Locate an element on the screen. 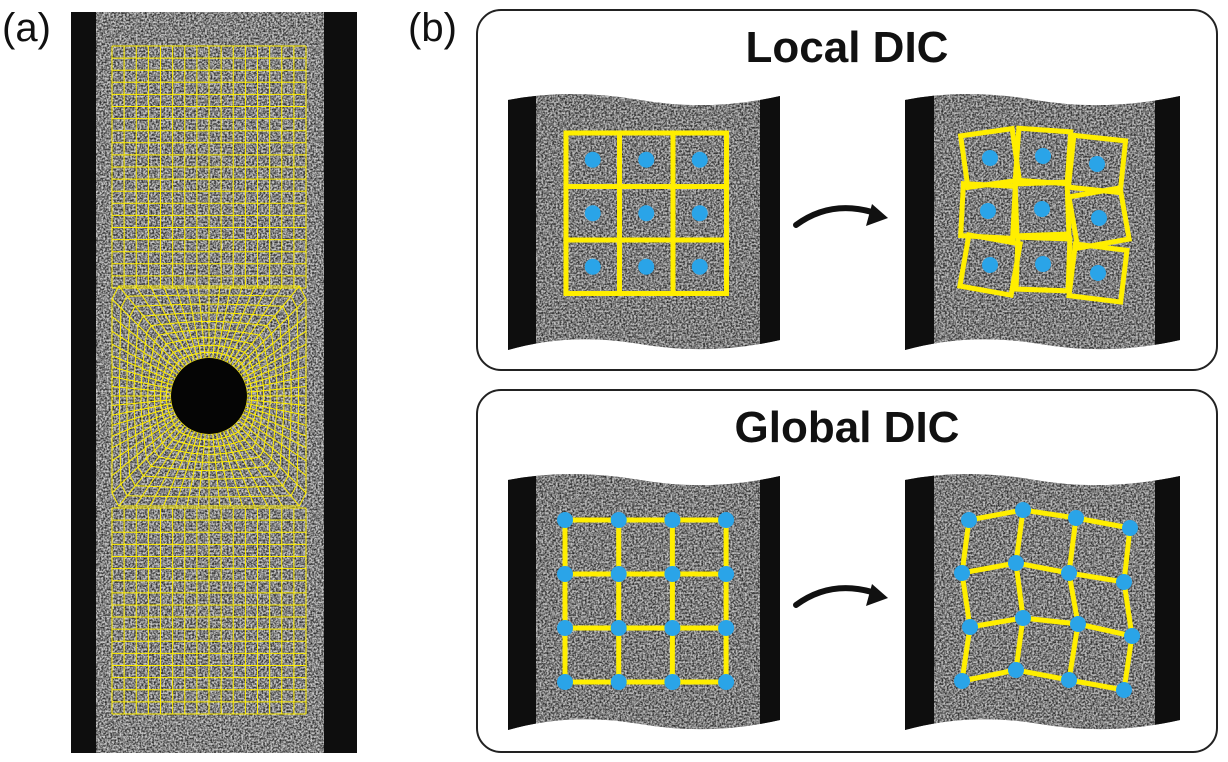  panel-b-label: (b) is located at coordinates (432, 28).